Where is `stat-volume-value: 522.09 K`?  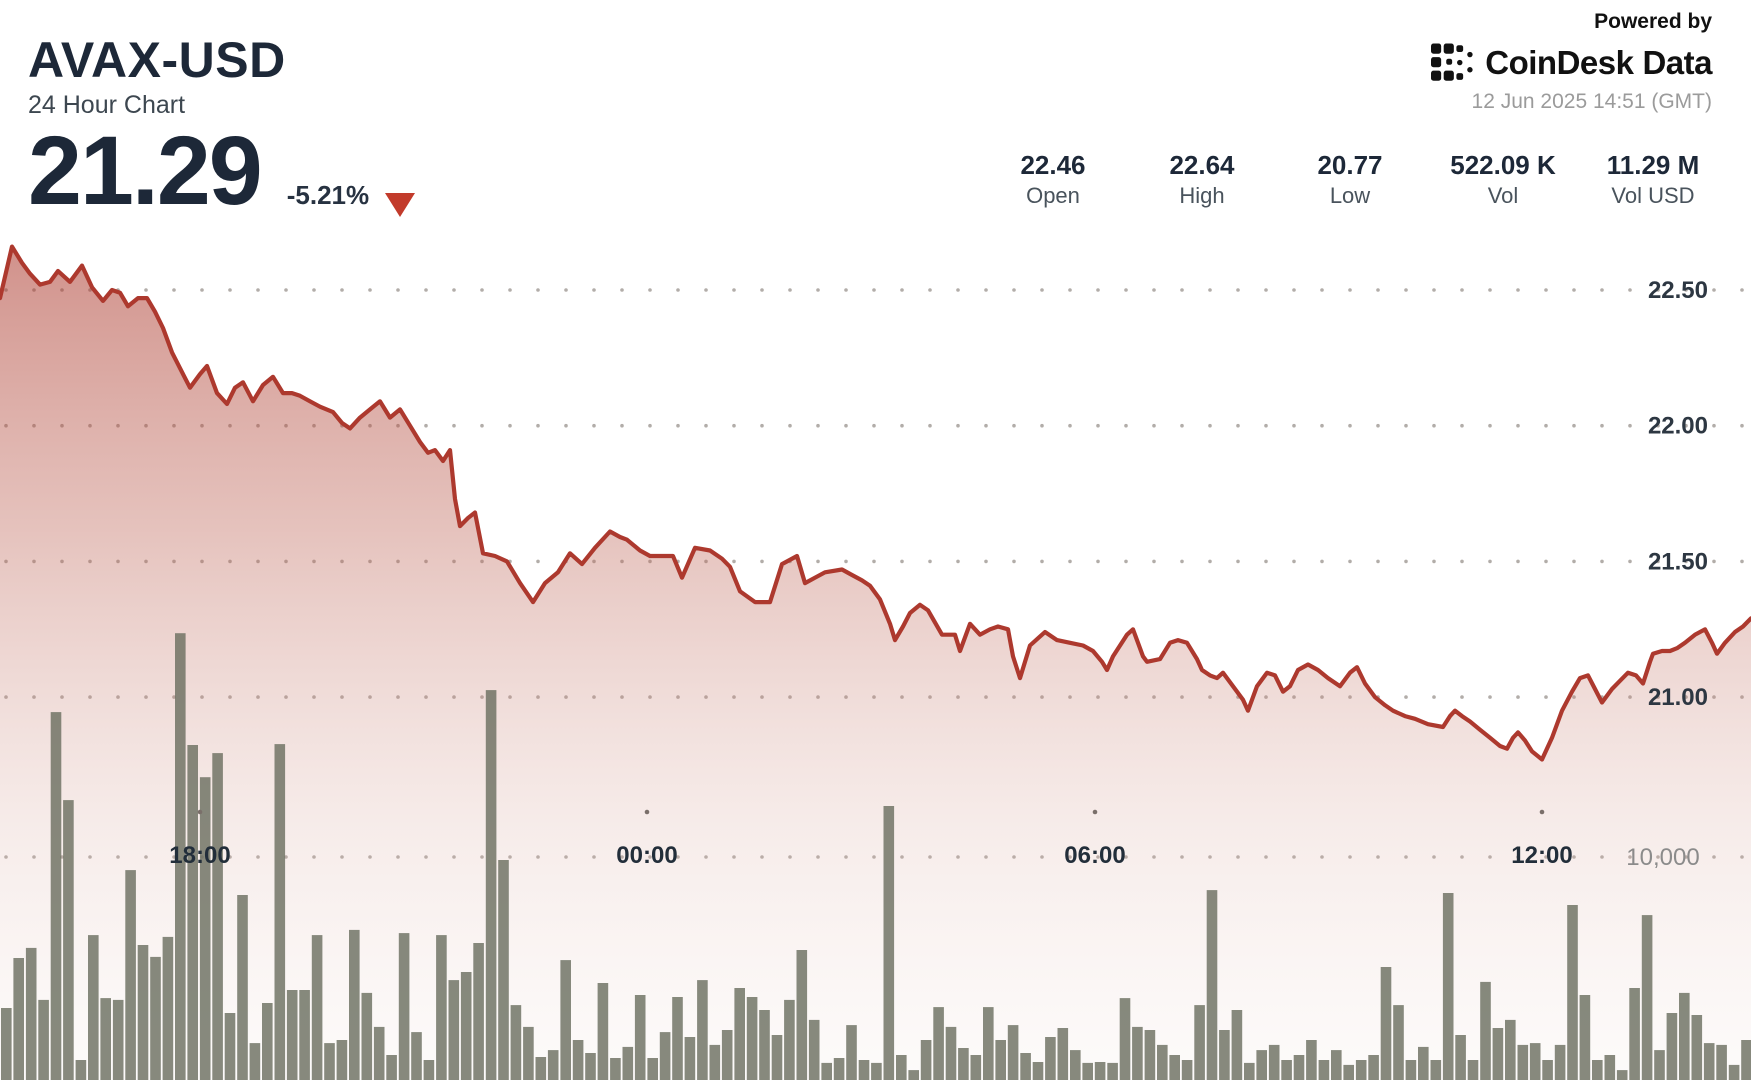
stat-volume-value: 522.09 K is located at coordinates (1503, 165).